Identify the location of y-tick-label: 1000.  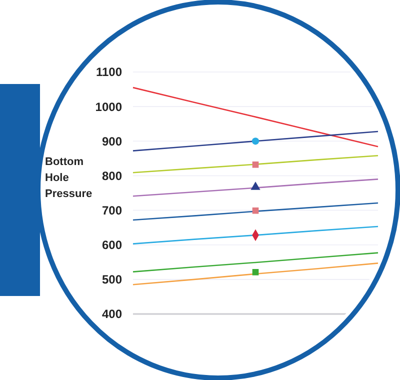
(108, 107).